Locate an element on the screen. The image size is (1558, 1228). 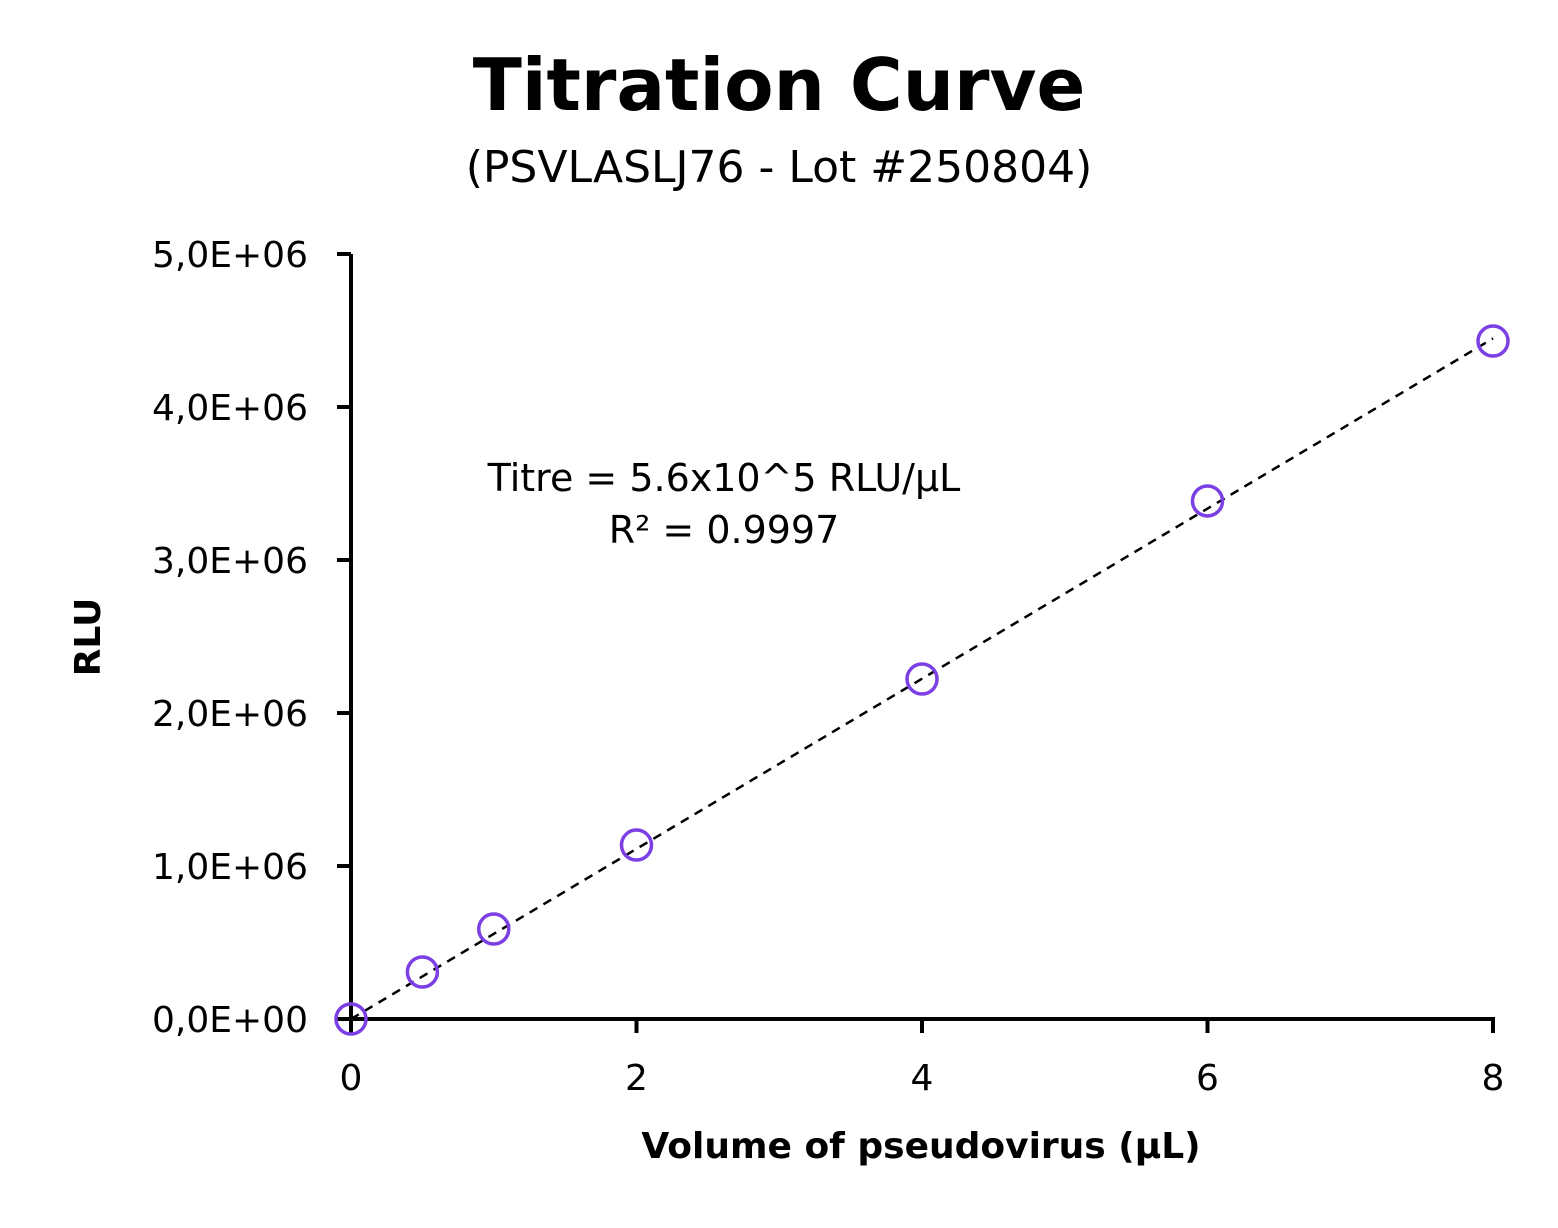
y-tick-label: 5,0E+06 is located at coordinates (230, 255).